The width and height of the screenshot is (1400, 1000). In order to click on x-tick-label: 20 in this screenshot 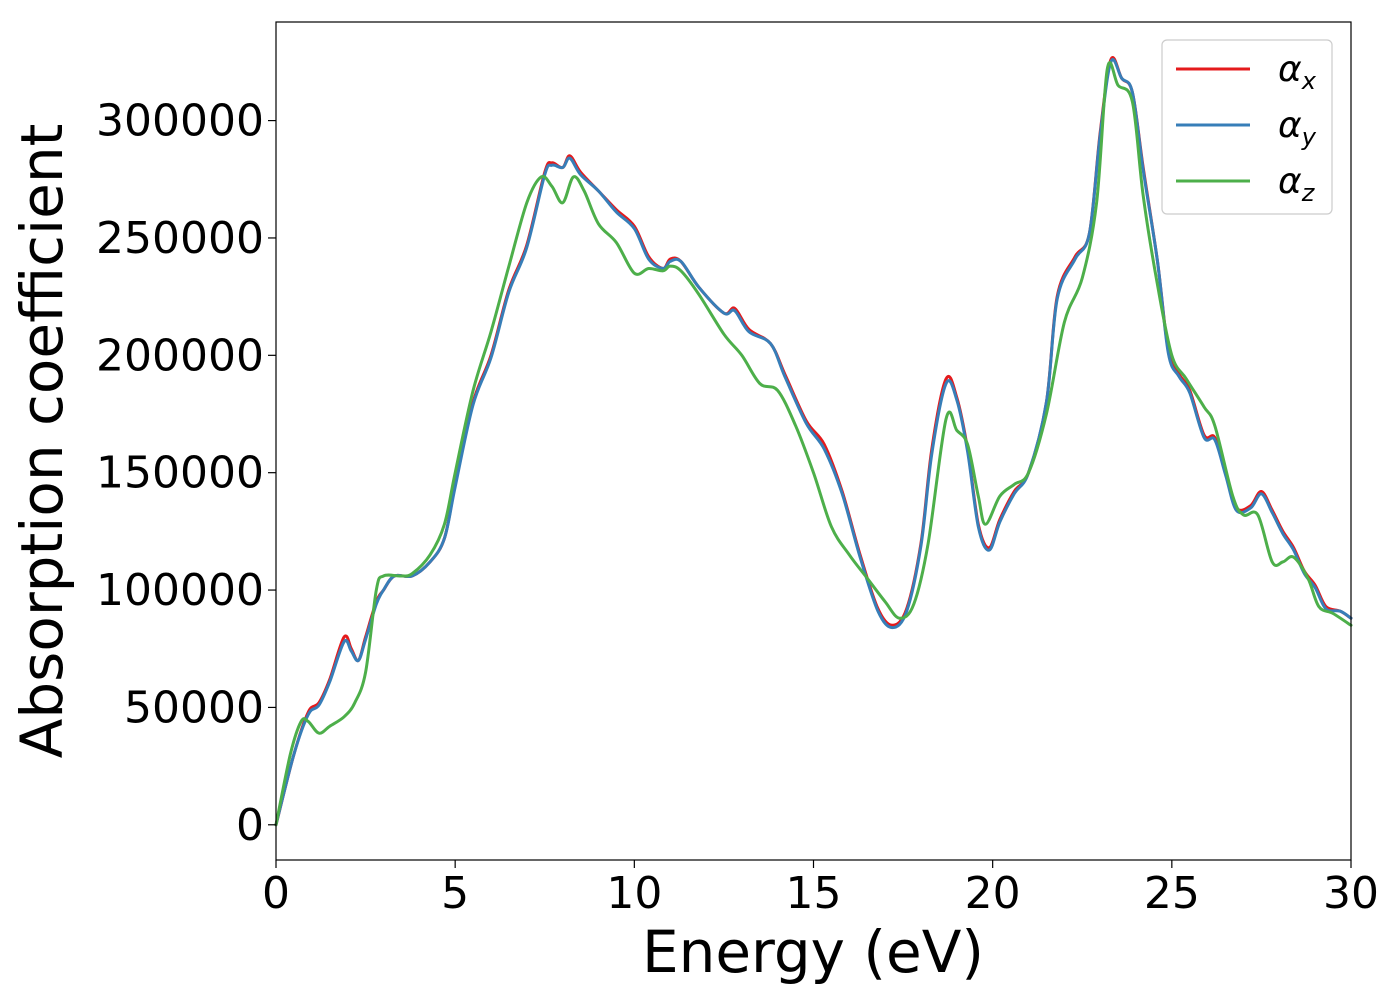, I will do `click(993, 893)`.